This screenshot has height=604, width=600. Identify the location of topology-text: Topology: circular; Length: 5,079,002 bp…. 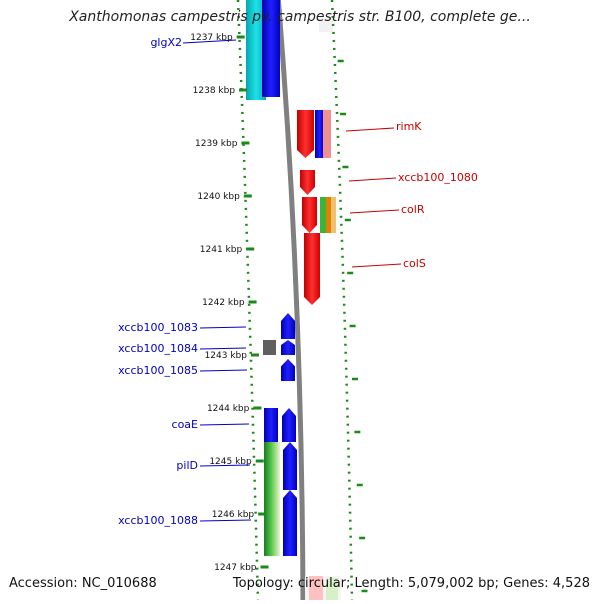
(411, 583).